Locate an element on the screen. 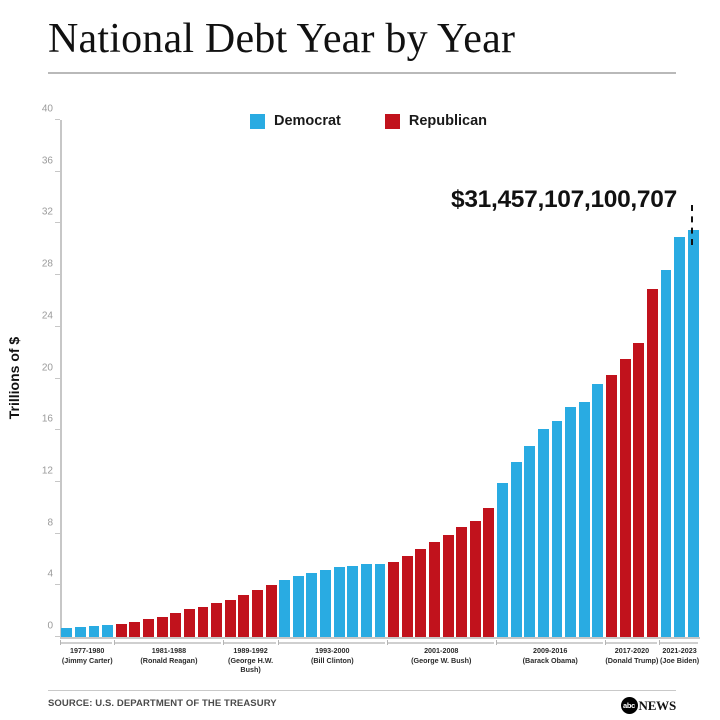 This screenshot has height=720, width=720. bar-1984 is located at coordinates (162, 626).